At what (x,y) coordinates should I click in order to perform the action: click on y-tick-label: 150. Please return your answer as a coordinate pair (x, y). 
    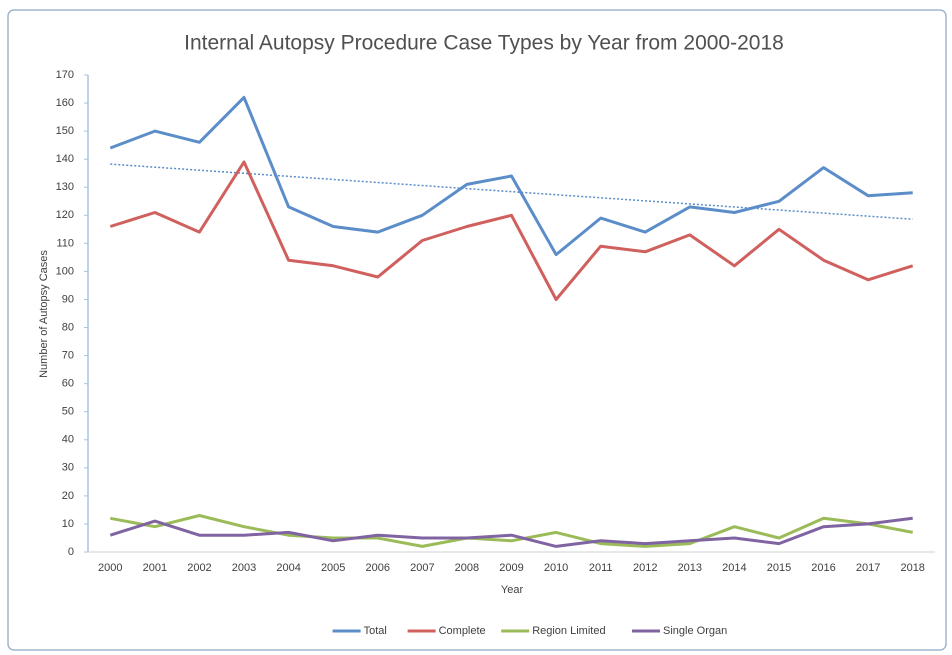
    Looking at the image, I should click on (65, 131).